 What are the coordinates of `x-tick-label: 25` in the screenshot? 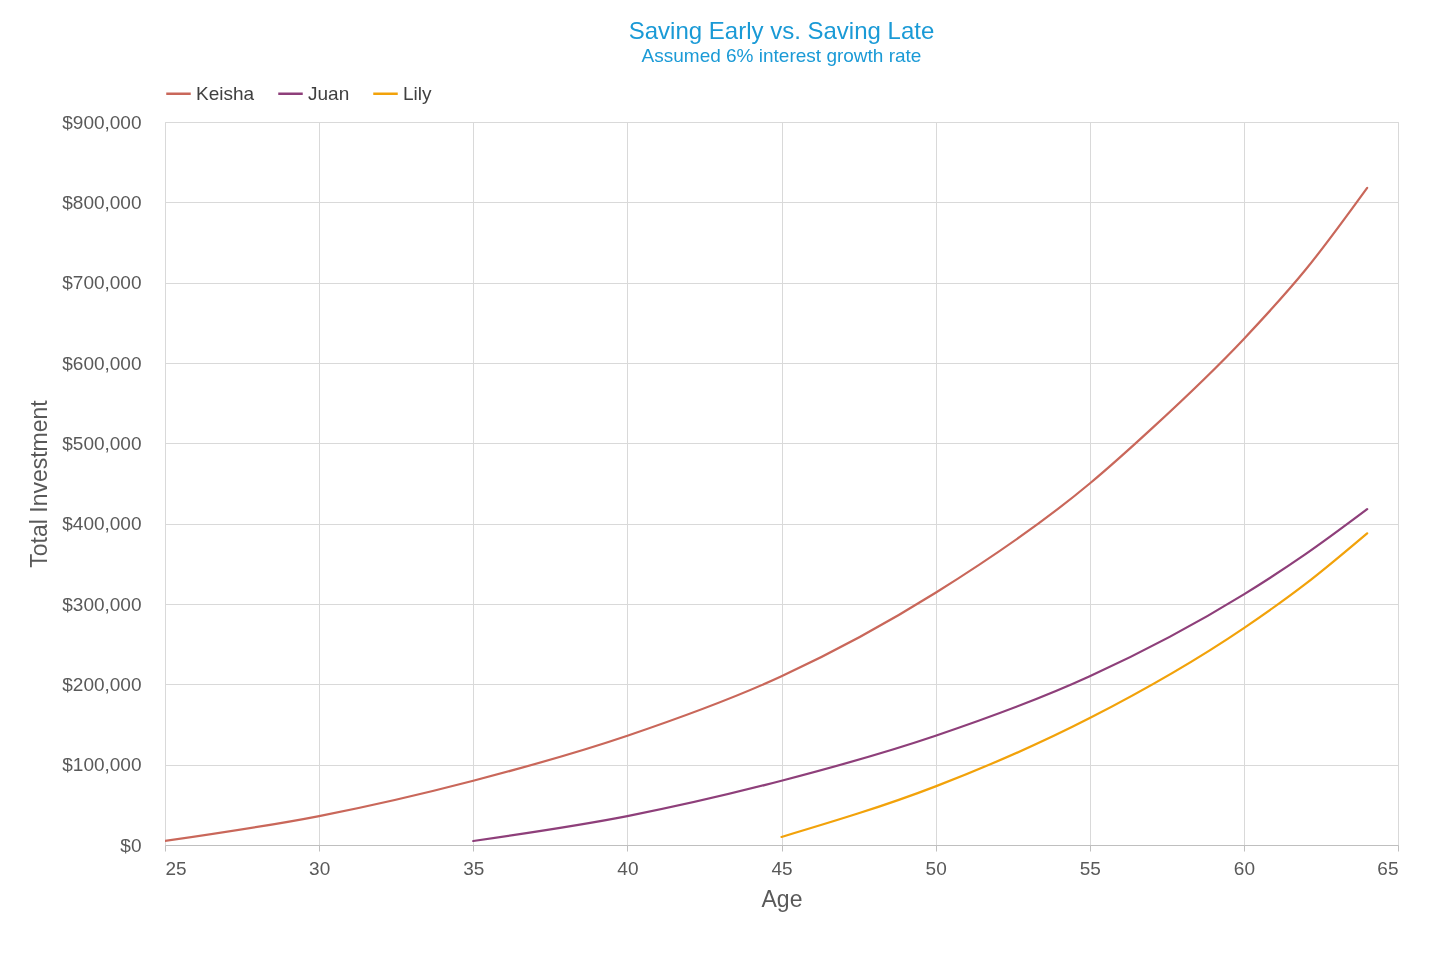 It's located at (176, 868).